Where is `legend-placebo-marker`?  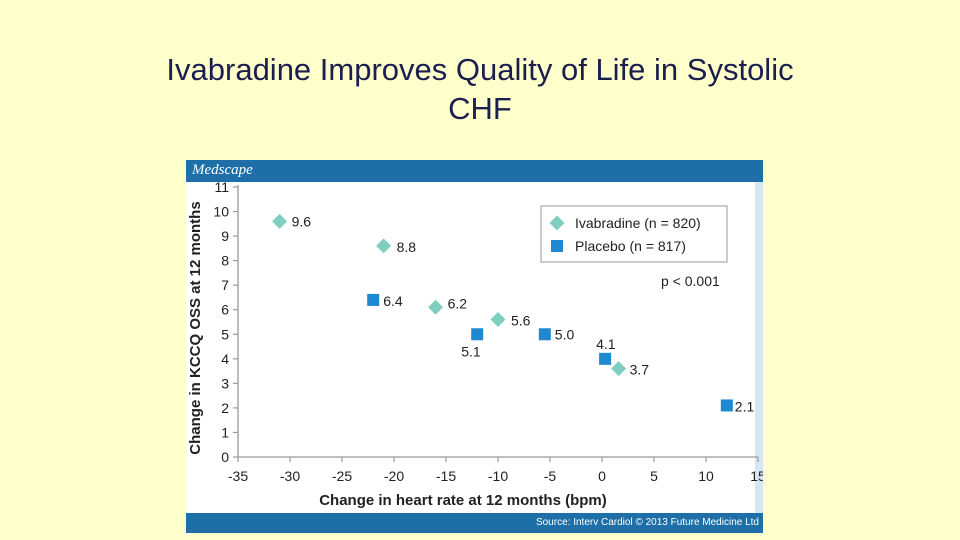
legend-placebo-marker is located at coordinates (557, 246).